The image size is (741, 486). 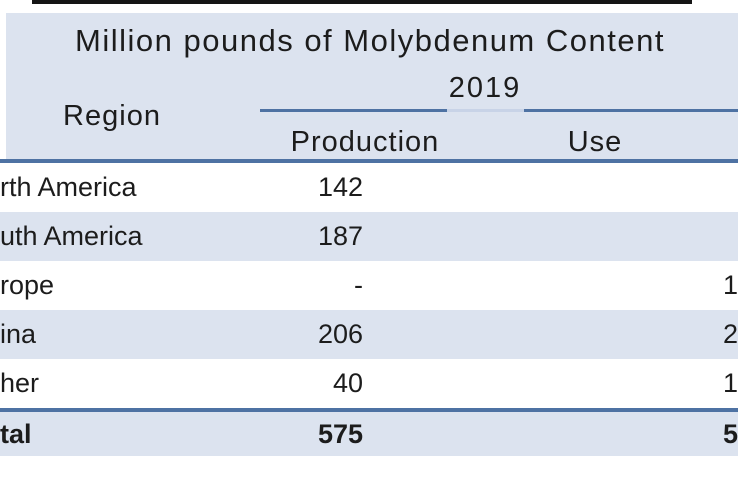 What do you see at coordinates (369, 383) in the screenshot?
I see `table-row: her 40 1` at bounding box center [369, 383].